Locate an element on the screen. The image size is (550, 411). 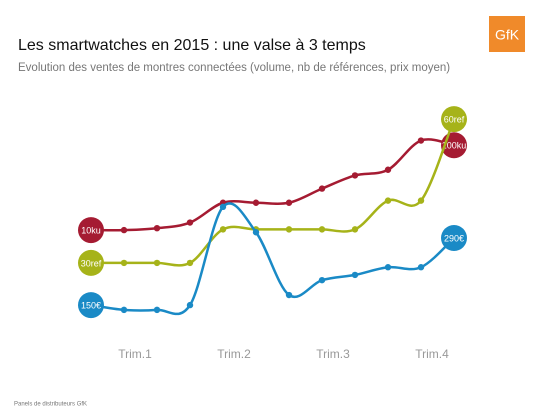
x-tick-label: Trim.1 is located at coordinates (135, 354).